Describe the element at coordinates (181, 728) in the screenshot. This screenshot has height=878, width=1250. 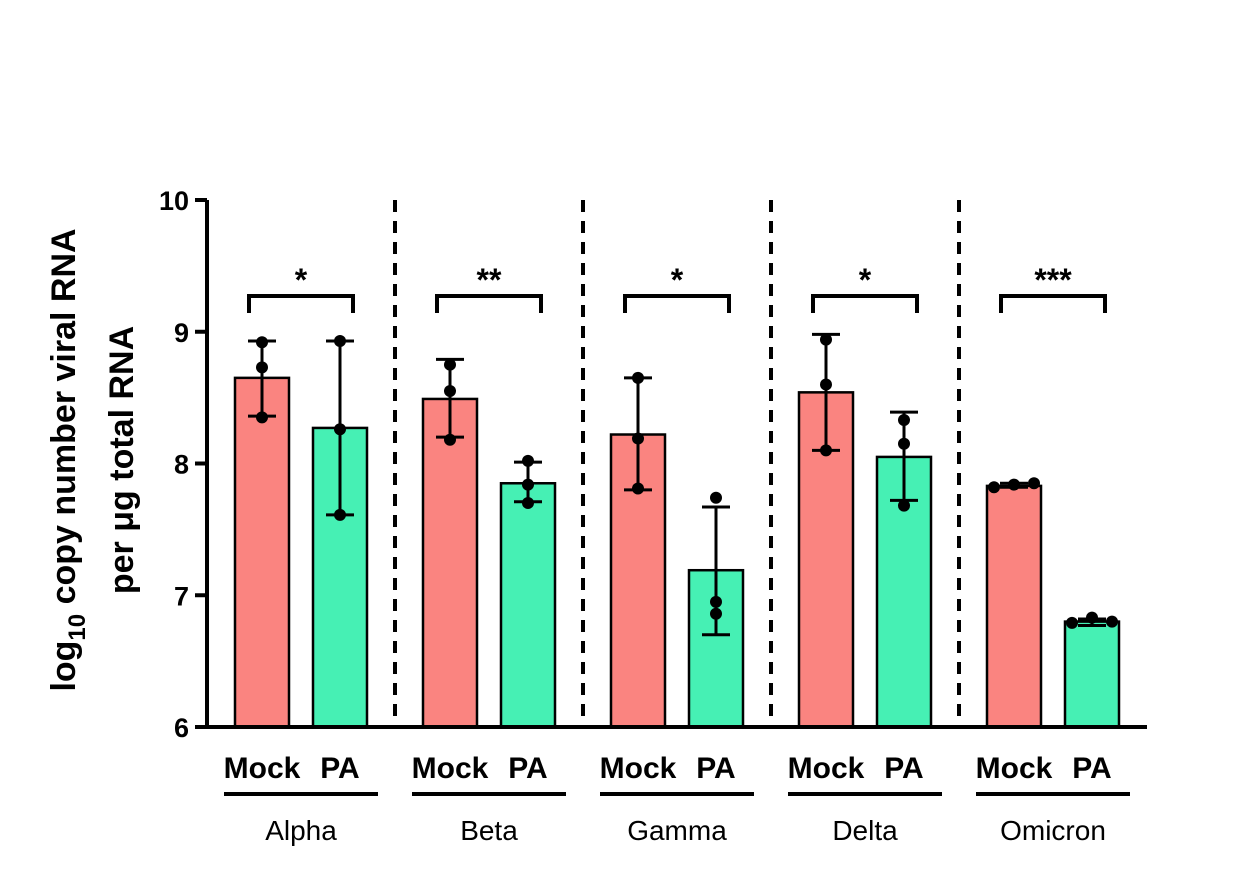
I see `y-tick-label: 6` at that location.